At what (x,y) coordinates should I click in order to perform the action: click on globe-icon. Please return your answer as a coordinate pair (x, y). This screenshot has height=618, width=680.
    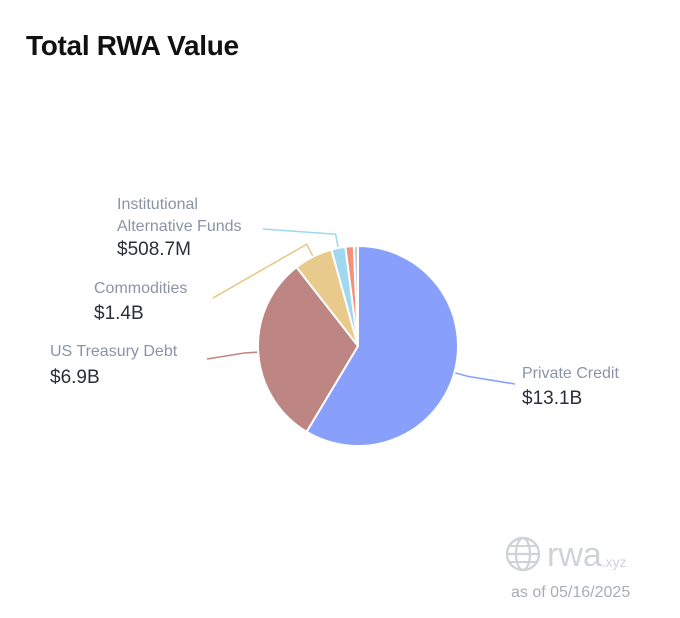
    Looking at the image, I should click on (523, 554).